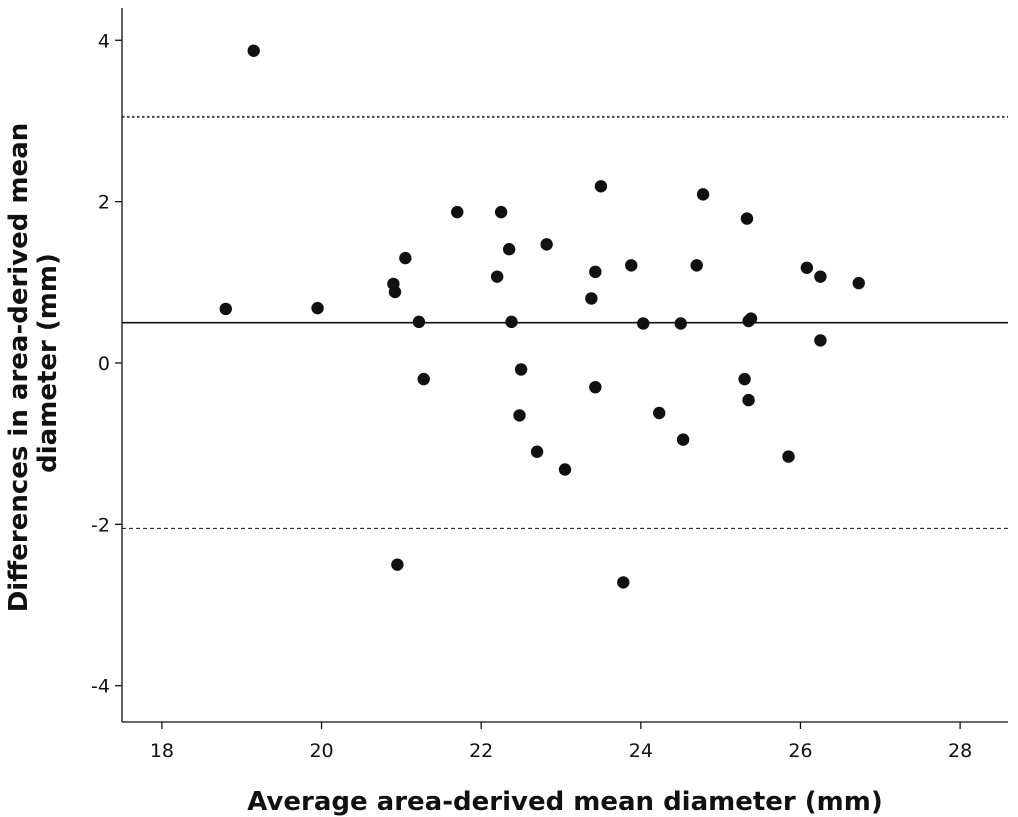 This screenshot has width=1018, height=817. Describe the element at coordinates (100, 687) in the screenshot. I see `y-tick-label: -4` at that location.